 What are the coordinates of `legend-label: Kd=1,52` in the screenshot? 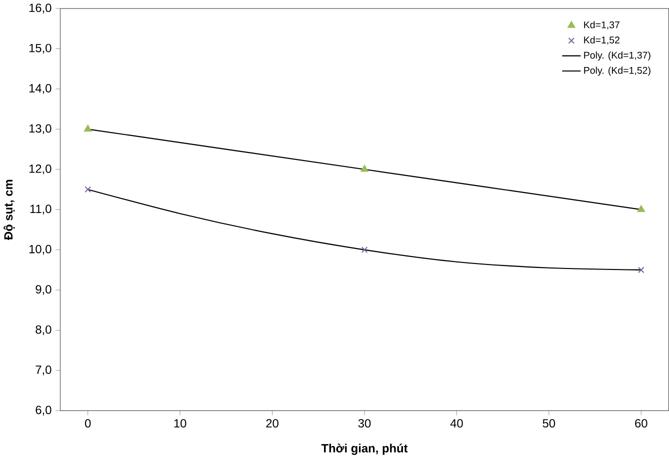 It's located at (602, 40).